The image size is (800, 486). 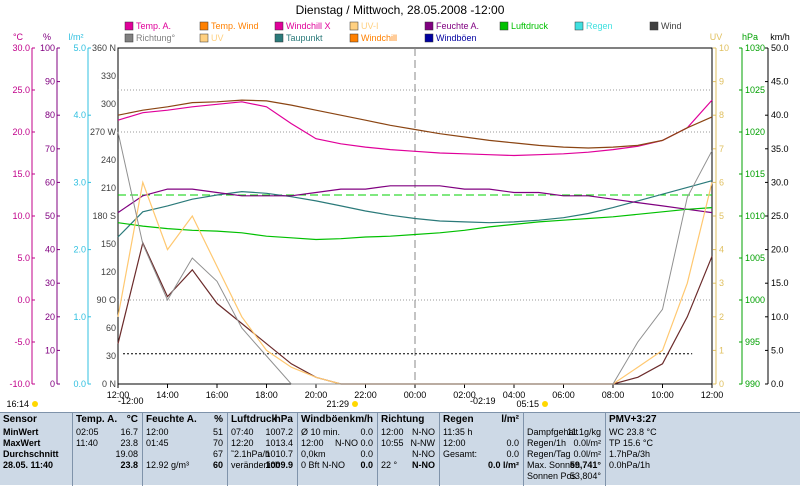 I want to click on stats-header-label: Temp. A., so click(x=97, y=419).